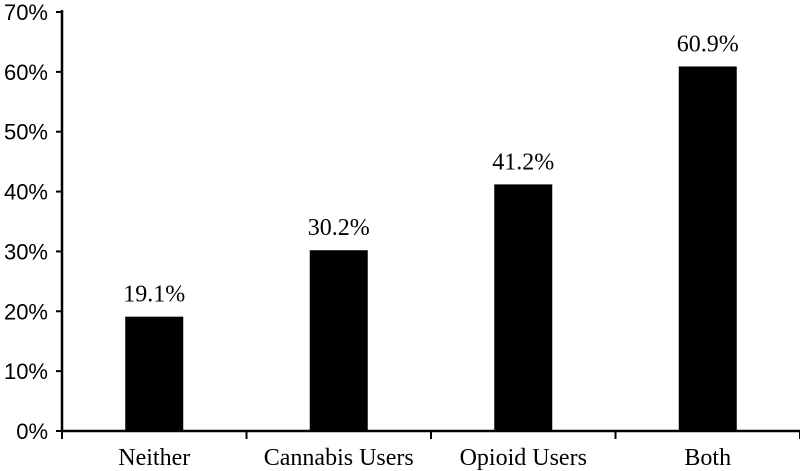 The width and height of the screenshot is (800, 471). Describe the element at coordinates (26, 72) in the screenshot. I see `y-tick-label: 60%` at that location.